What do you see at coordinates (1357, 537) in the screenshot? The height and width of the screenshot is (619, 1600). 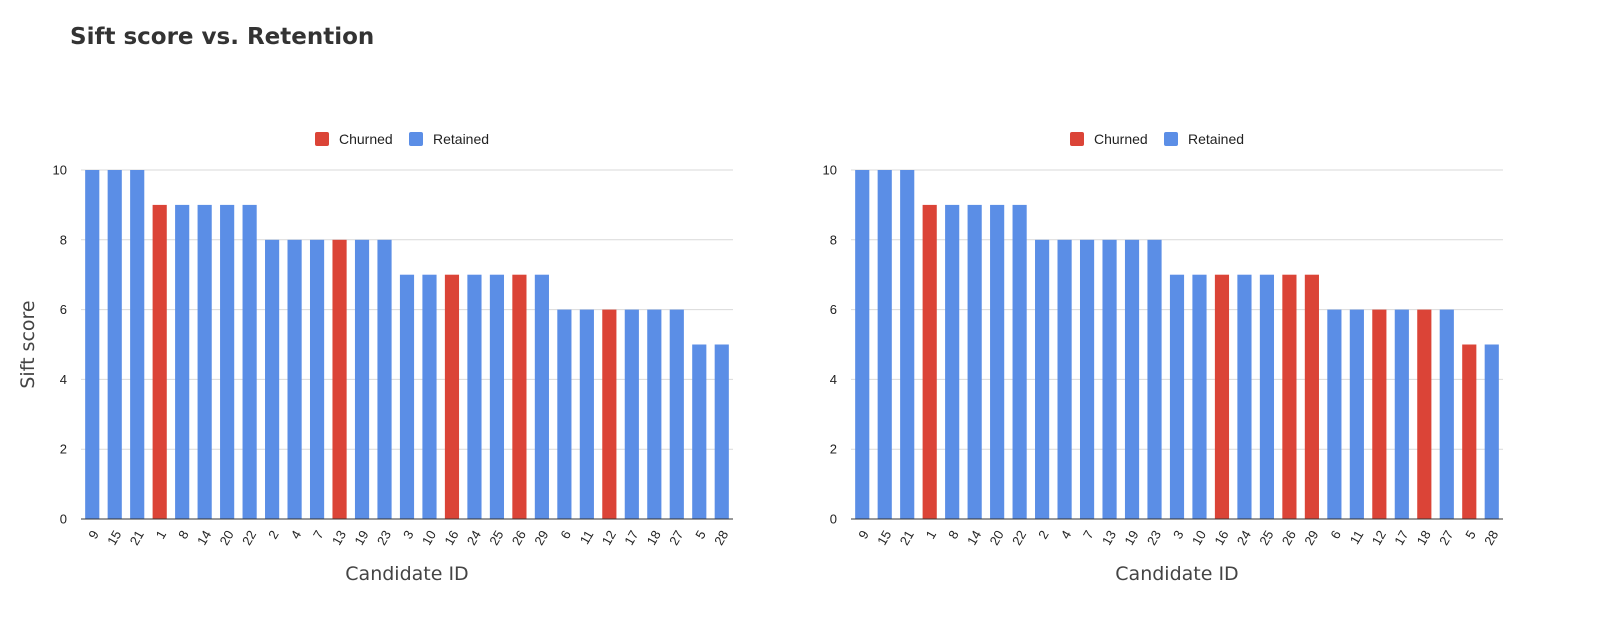 I see `x-tick-label: 11` at bounding box center [1357, 537].